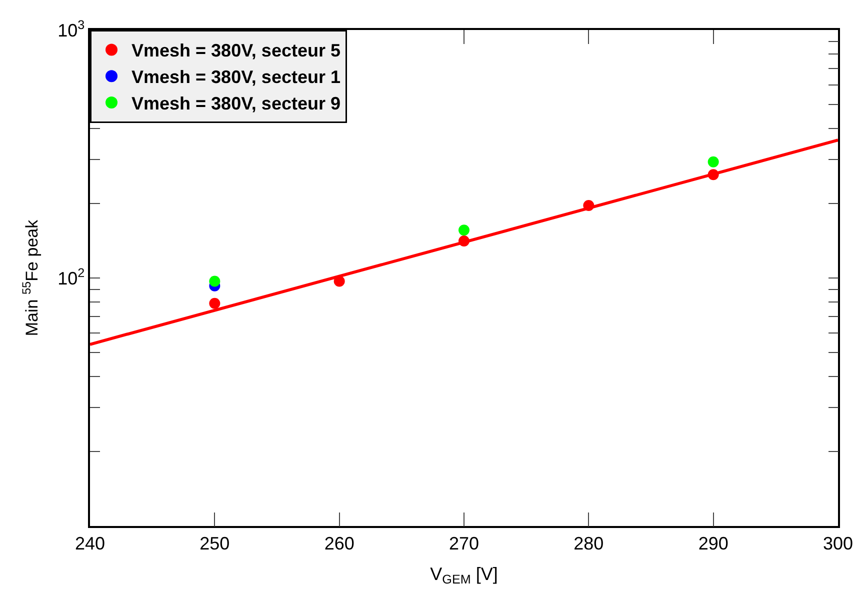 Image resolution: width=865 pixels, height=593 pixels. What do you see at coordinates (236, 50) in the screenshot?
I see `legend-label: Vmesh = 380V, secteur 5` at bounding box center [236, 50].